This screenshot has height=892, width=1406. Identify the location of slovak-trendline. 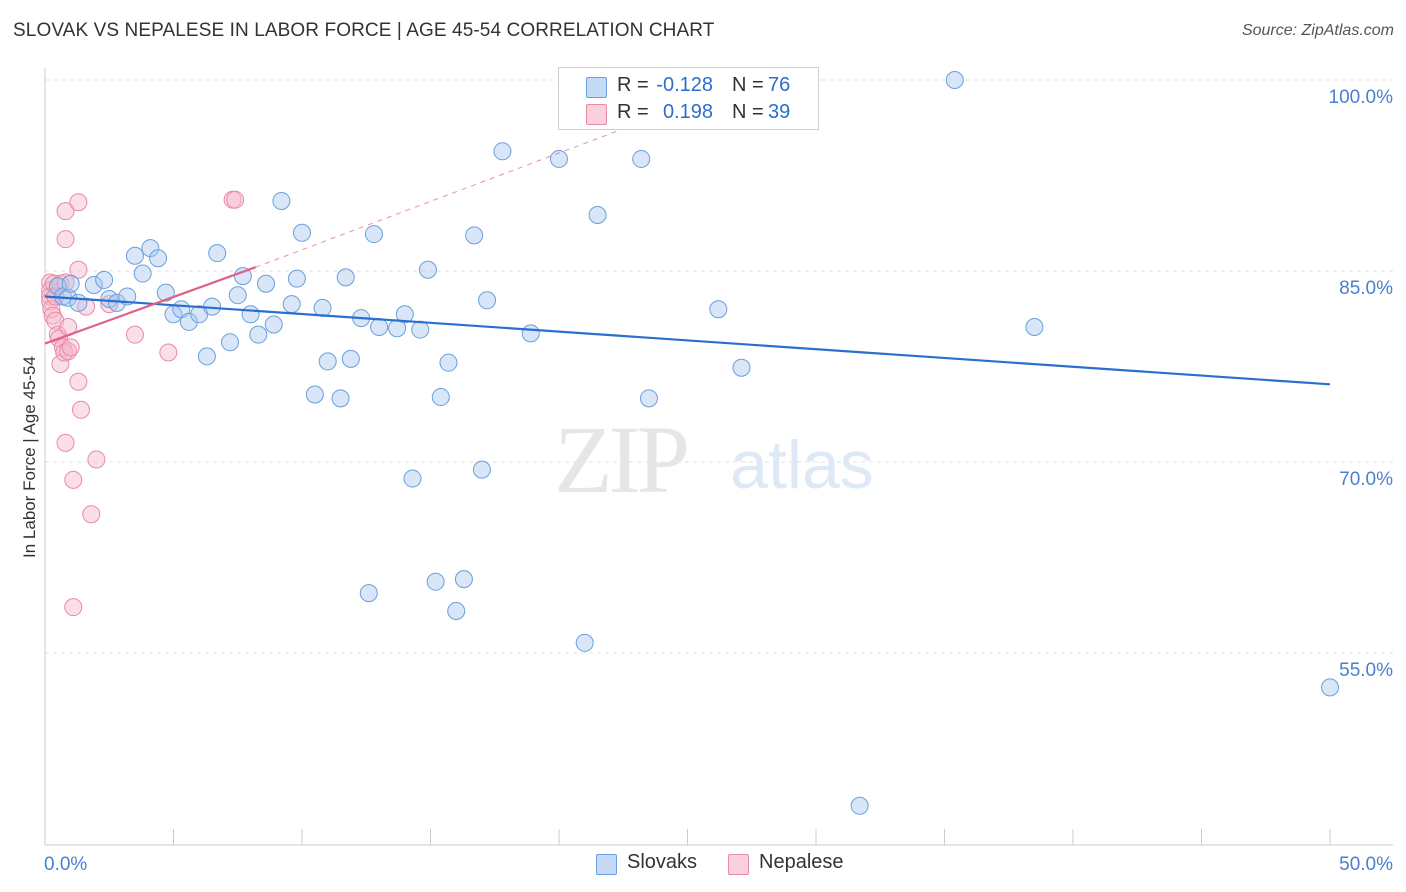
(687, 340).